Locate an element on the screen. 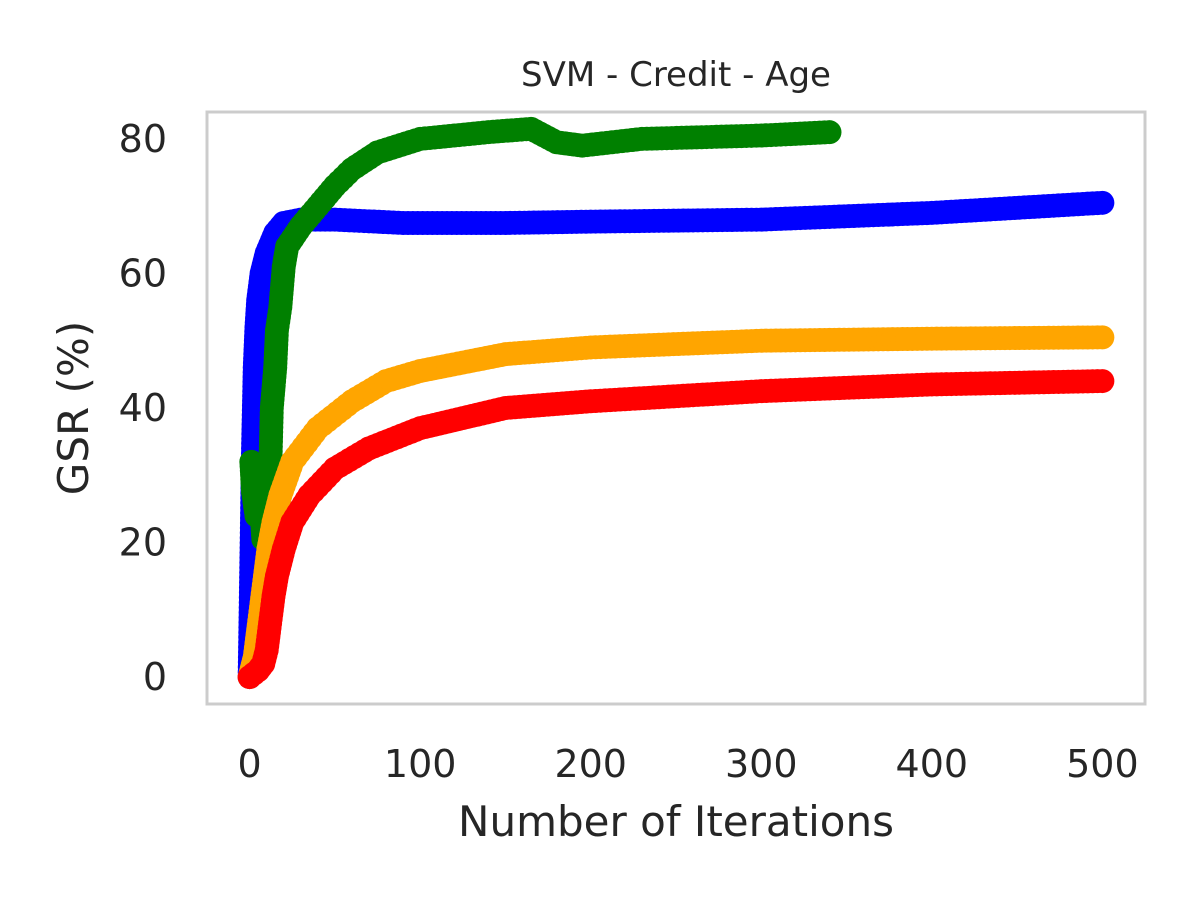  y-tick-label: 0 is located at coordinates (155, 677).